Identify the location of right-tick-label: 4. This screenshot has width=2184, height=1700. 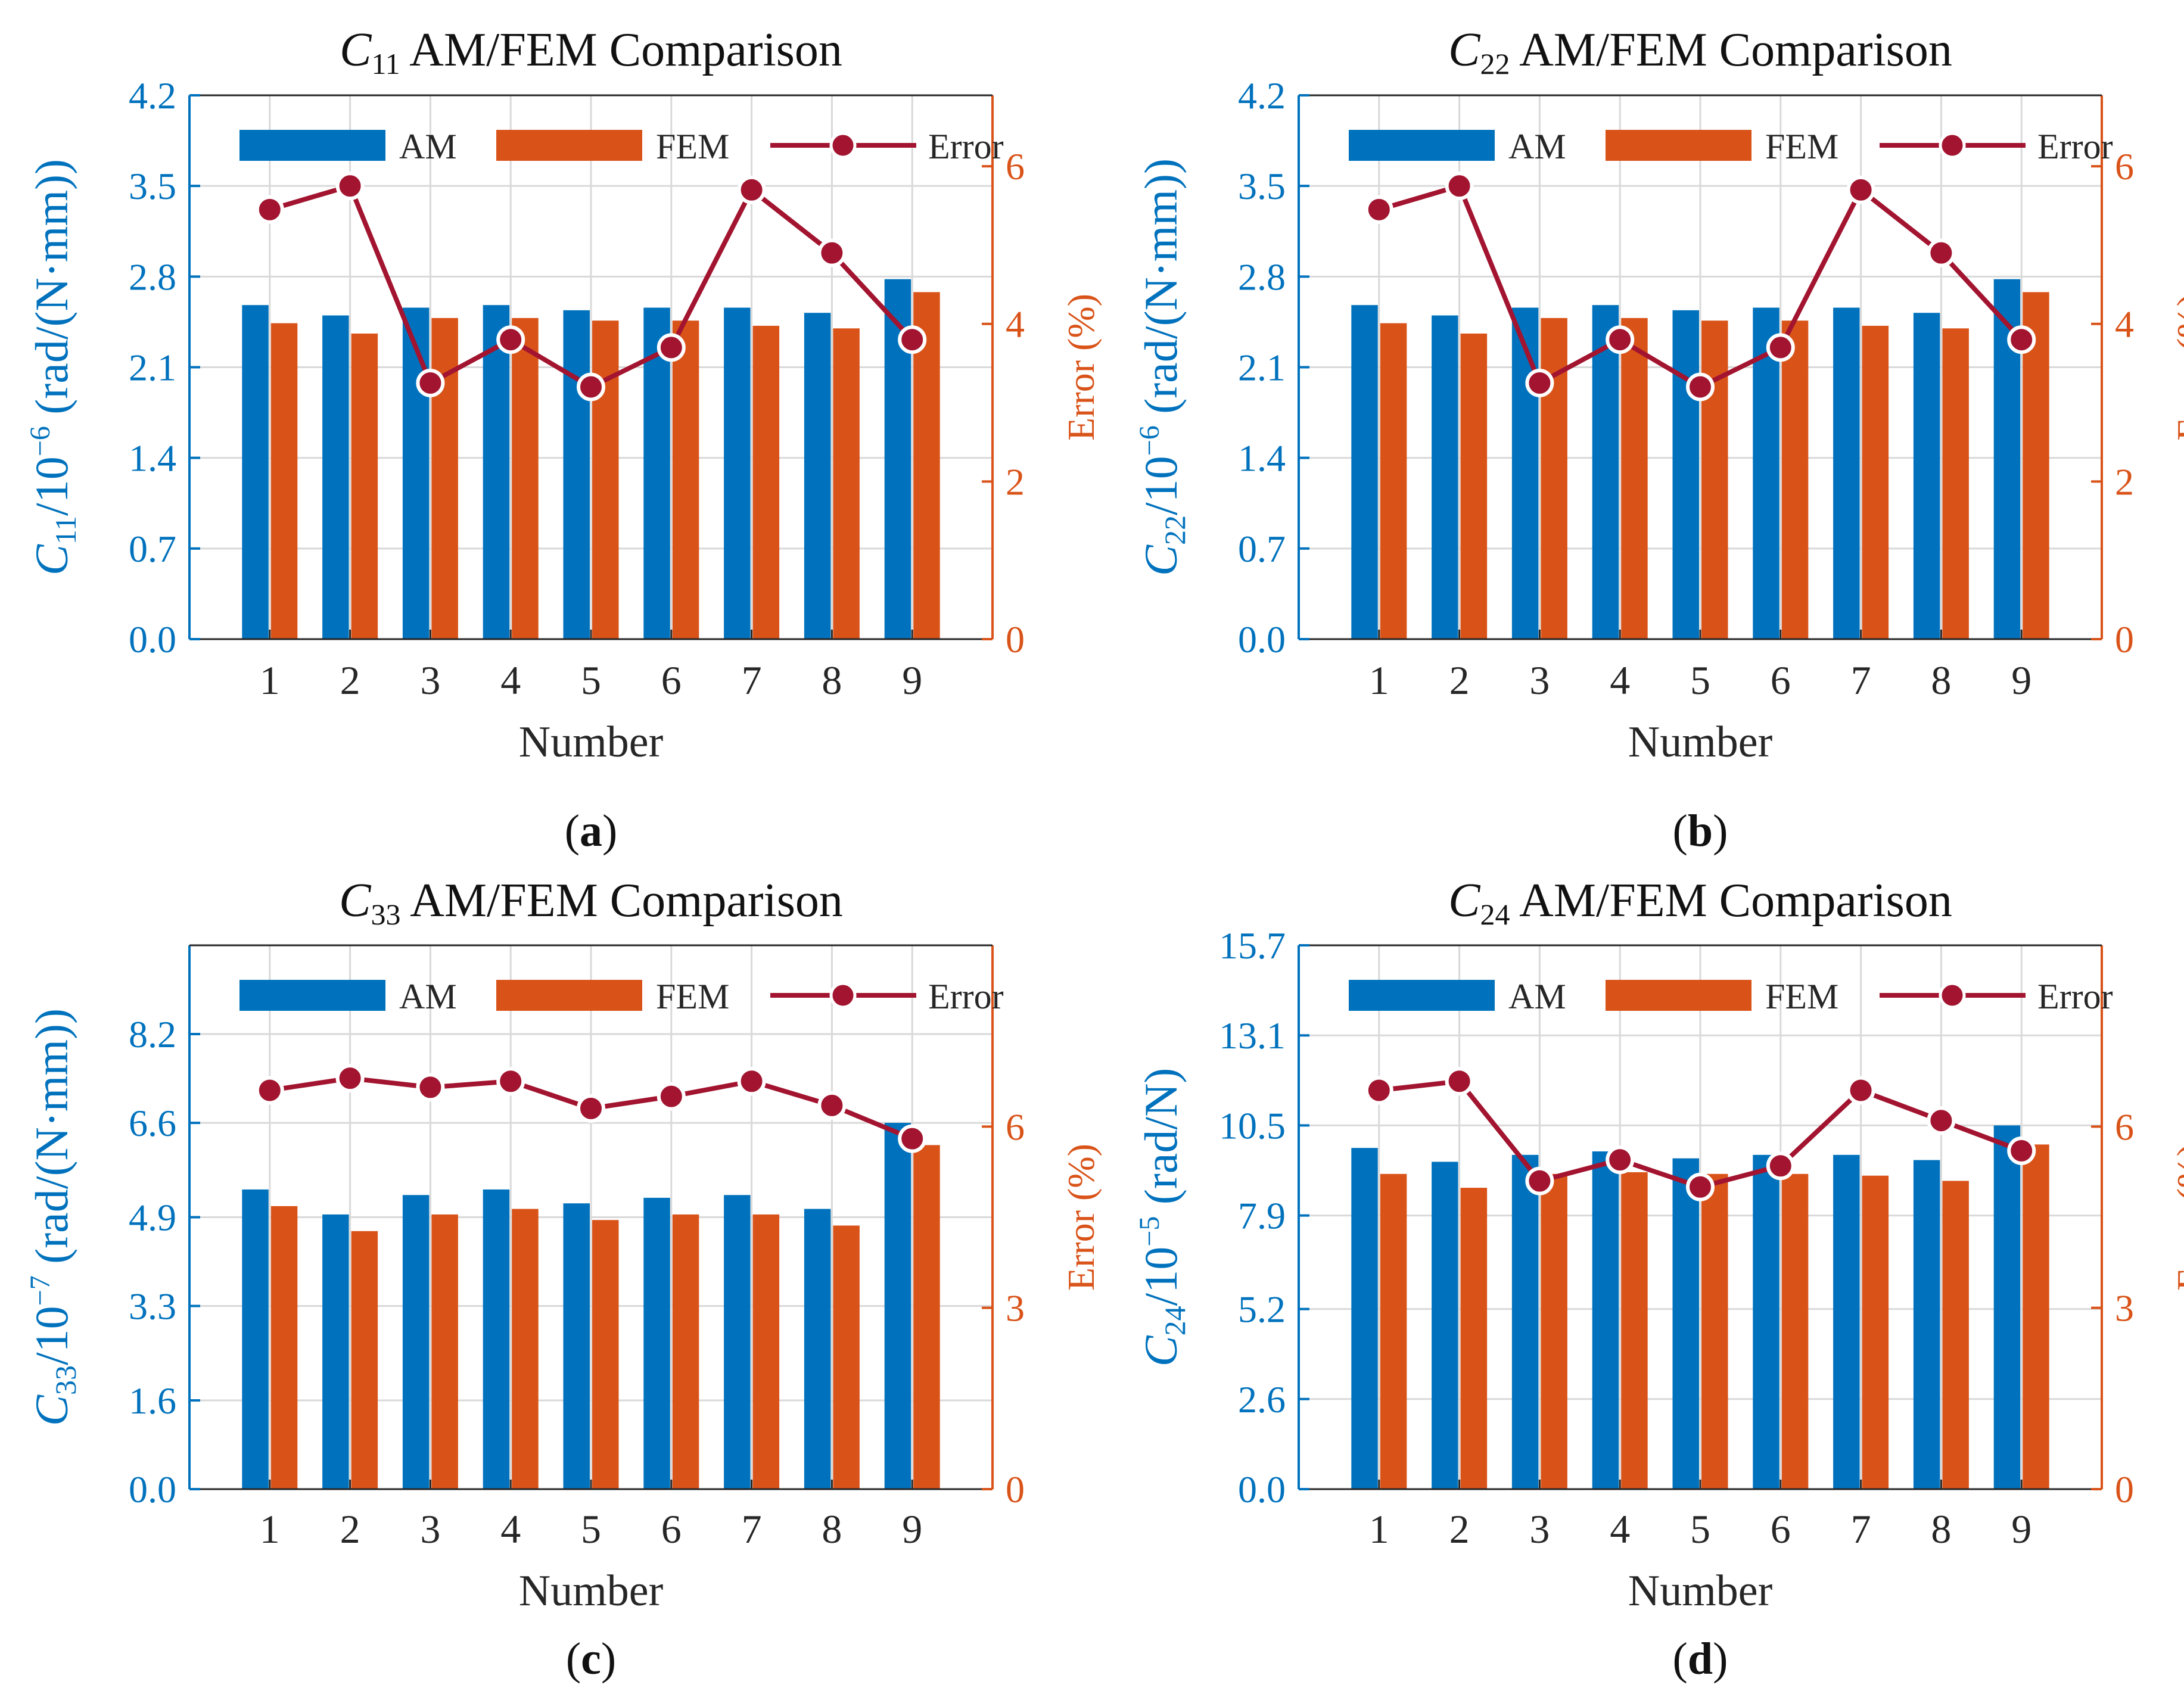
(2124, 324).